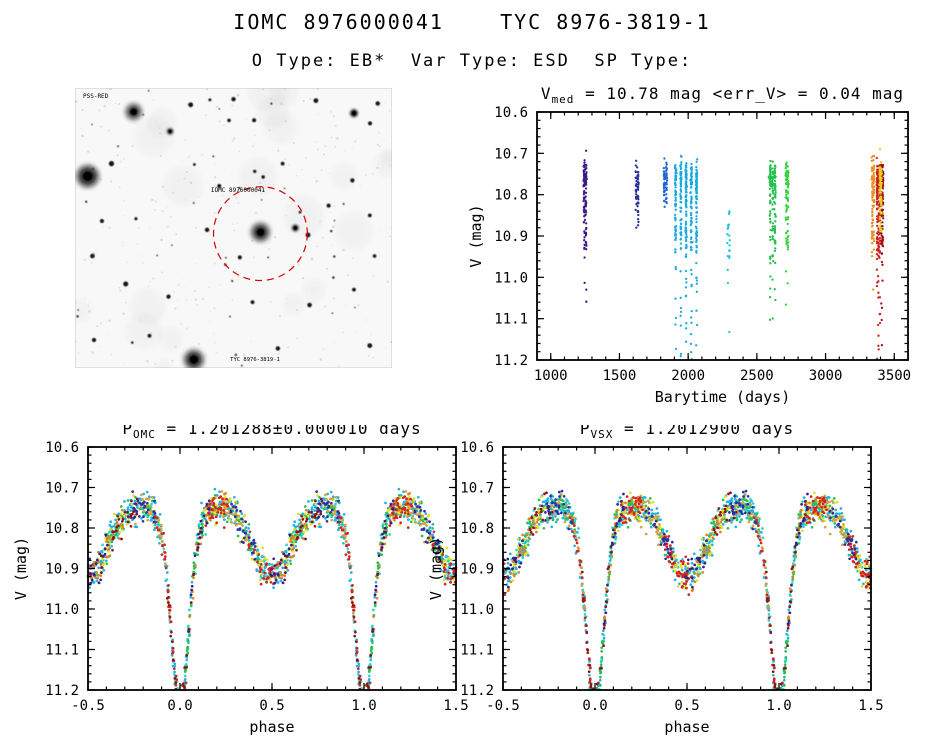 The width and height of the screenshot is (944, 747). What do you see at coordinates (551, 376) in the screenshot?
I see `x-tick-label: 1000` at bounding box center [551, 376].